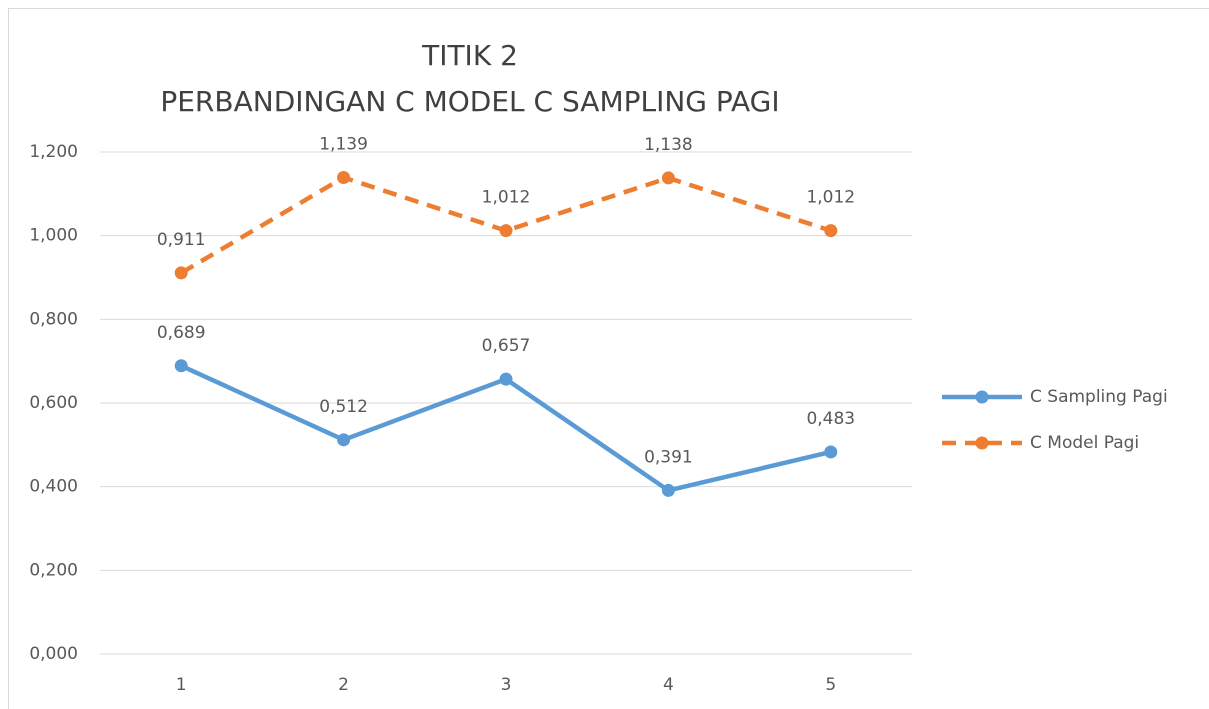 The image size is (1209, 709). What do you see at coordinates (181, 240) in the screenshot?
I see `data-label: 0,911` at bounding box center [181, 240].